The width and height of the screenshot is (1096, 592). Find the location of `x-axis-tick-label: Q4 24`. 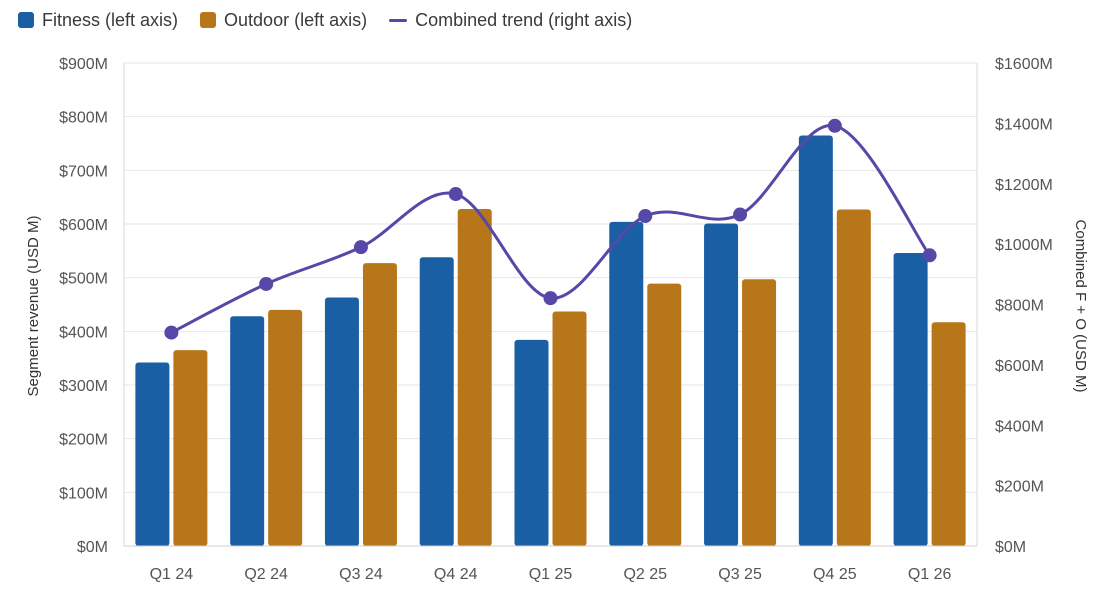

x-axis-tick-label: Q4 24 is located at coordinates (456, 574).